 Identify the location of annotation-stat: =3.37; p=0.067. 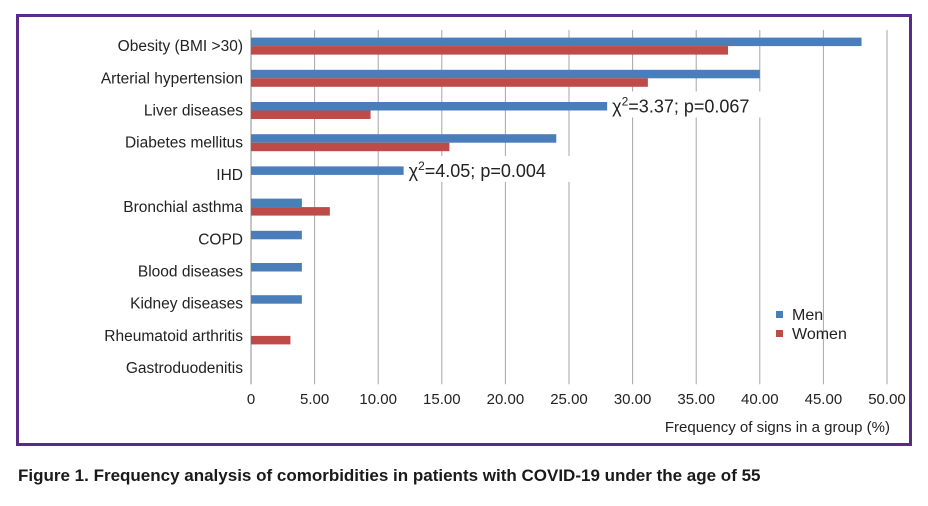
(688, 107).